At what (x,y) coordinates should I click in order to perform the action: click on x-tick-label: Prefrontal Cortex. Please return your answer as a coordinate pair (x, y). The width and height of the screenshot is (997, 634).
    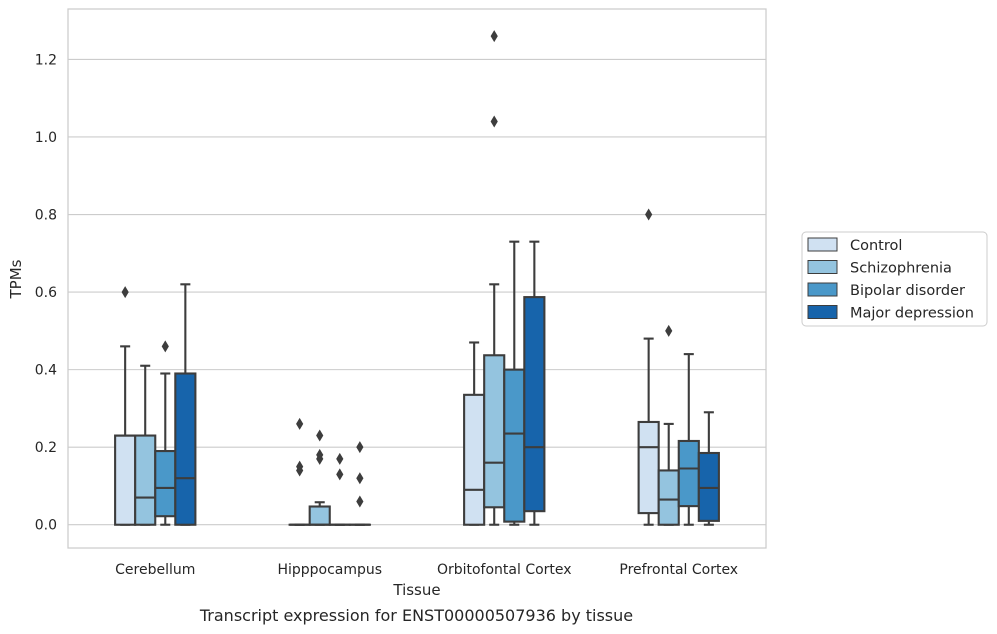
    Looking at the image, I should click on (678, 570).